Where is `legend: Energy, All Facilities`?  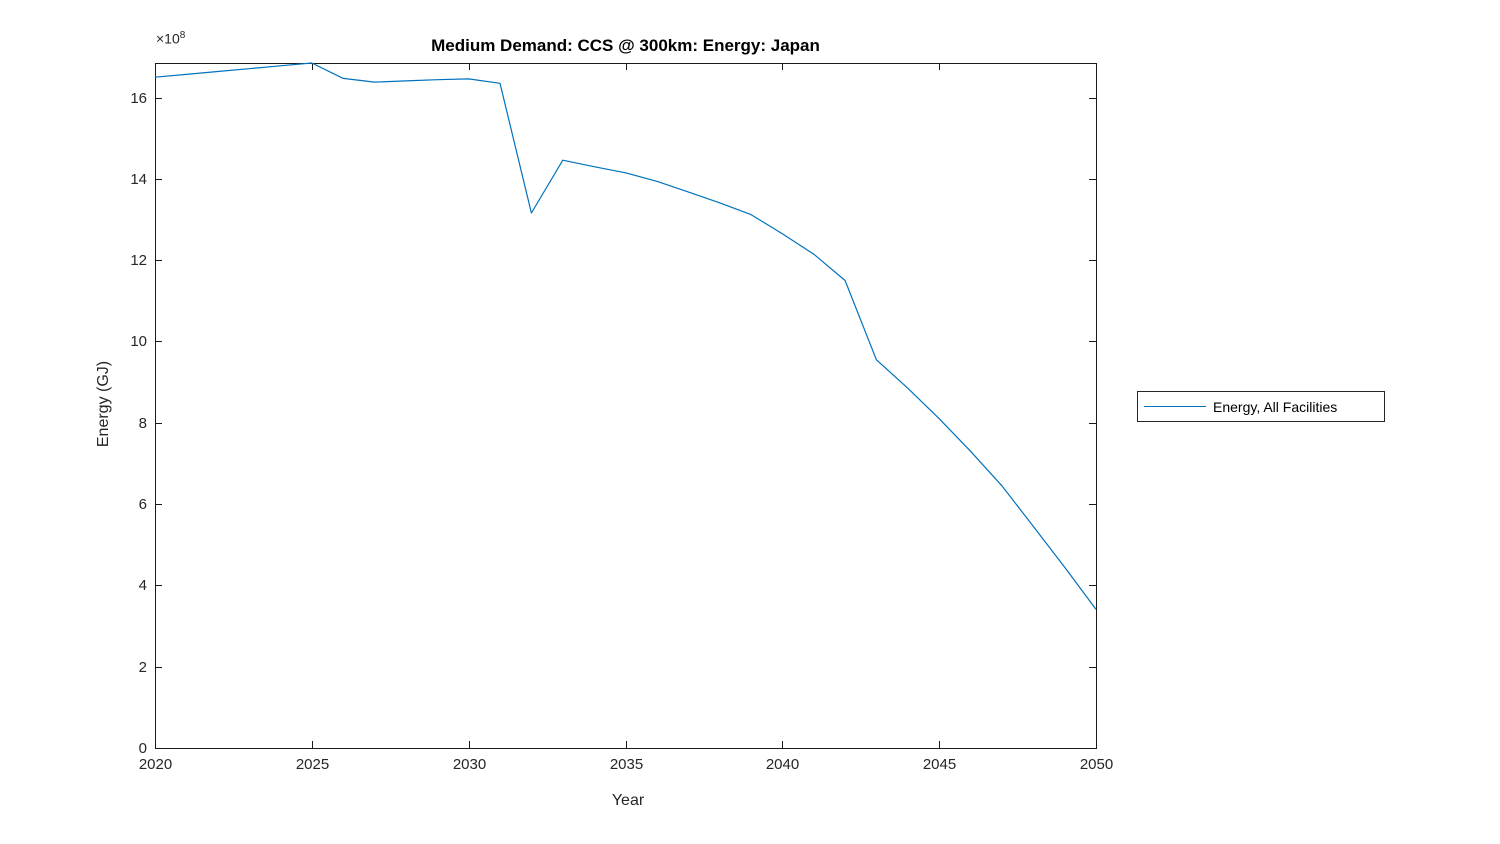
legend: Energy, All Facilities is located at coordinates (1261, 406).